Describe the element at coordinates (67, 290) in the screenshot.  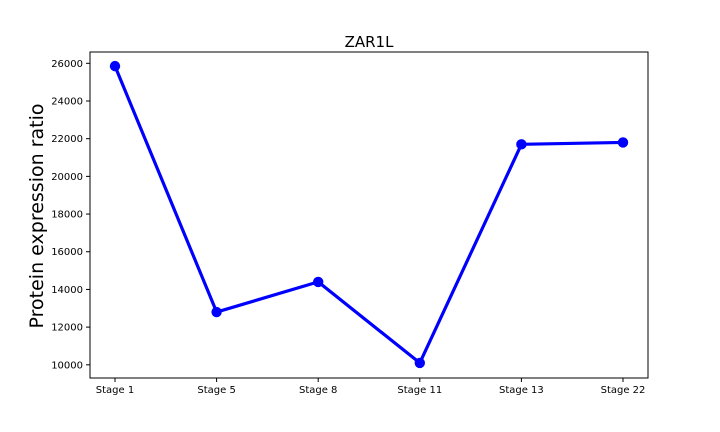
I see `y-tick-label: 14000` at that location.